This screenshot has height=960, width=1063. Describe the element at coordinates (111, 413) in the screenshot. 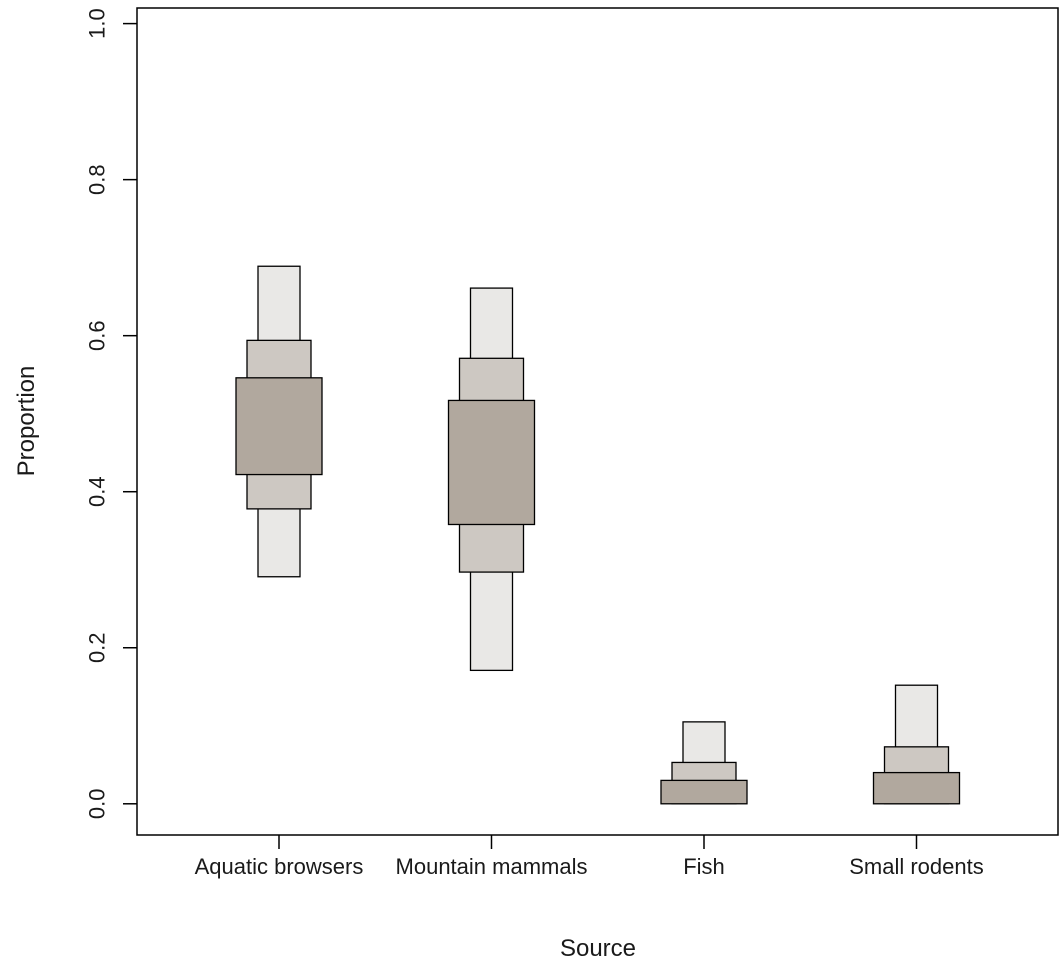

I see `y-axis: 0.0 0.2 0.4 0.6 0.8 1.0` at that location.